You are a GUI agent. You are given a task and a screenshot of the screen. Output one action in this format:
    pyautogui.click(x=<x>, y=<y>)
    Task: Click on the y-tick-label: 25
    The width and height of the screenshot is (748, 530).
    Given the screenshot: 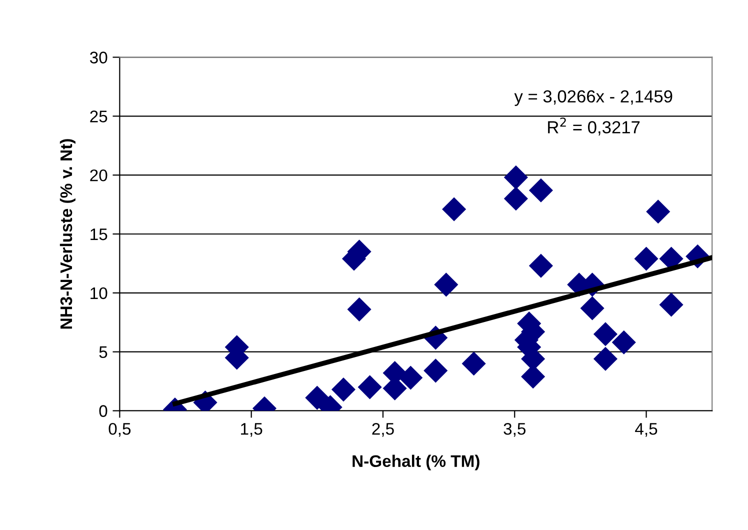 What is the action you would take?
    pyautogui.click(x=99, y=116)
    